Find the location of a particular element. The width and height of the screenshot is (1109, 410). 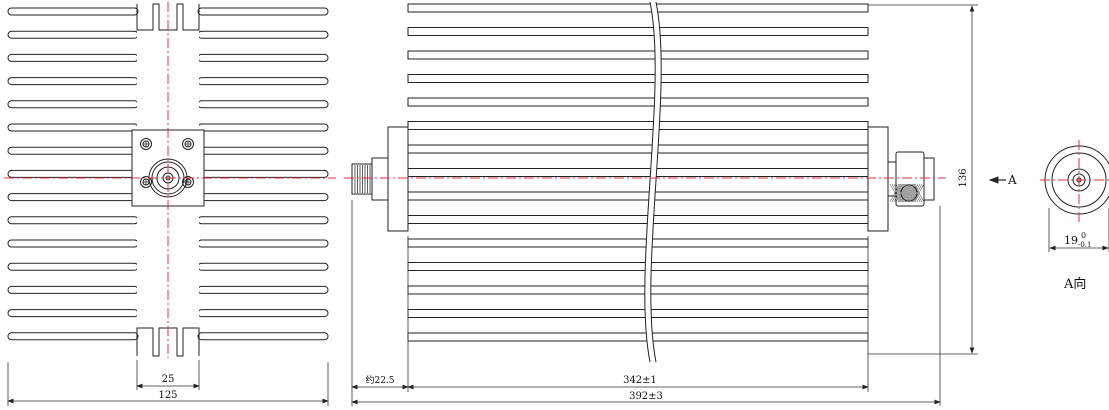

end-plate-left is located at coordinates (398, 179).